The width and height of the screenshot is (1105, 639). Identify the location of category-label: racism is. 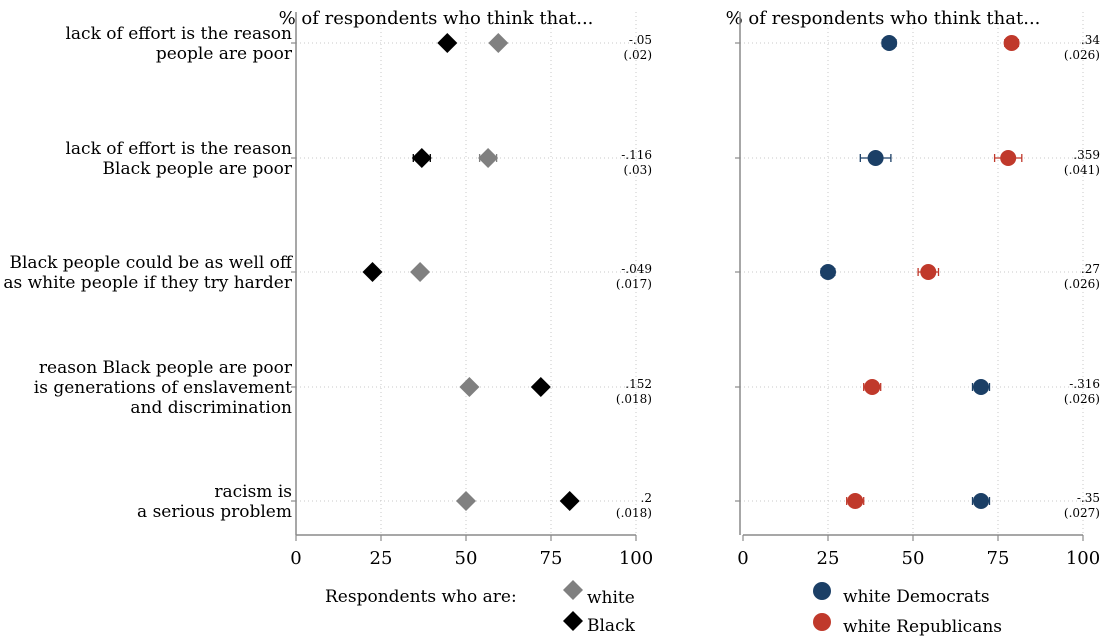
(253, 492).